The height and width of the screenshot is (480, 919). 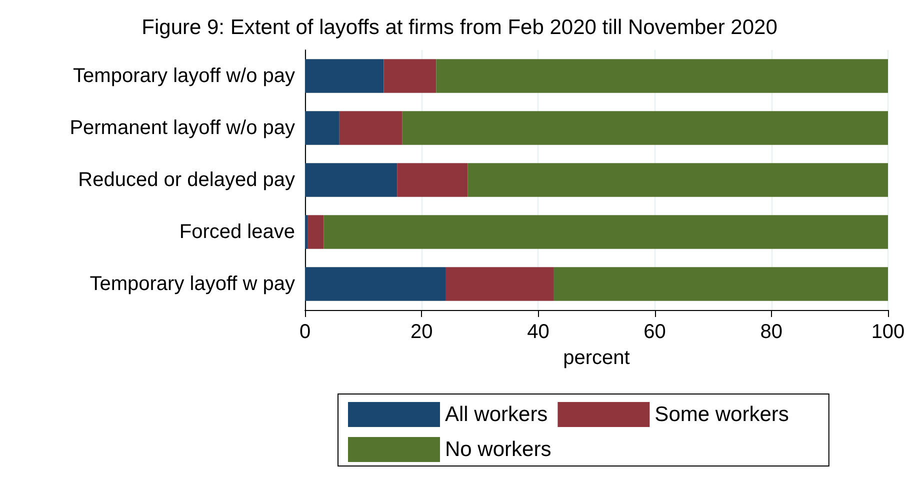 I want to click on y-tick-label: Temporary layoff w/o pay, so click(x=184, y=76).